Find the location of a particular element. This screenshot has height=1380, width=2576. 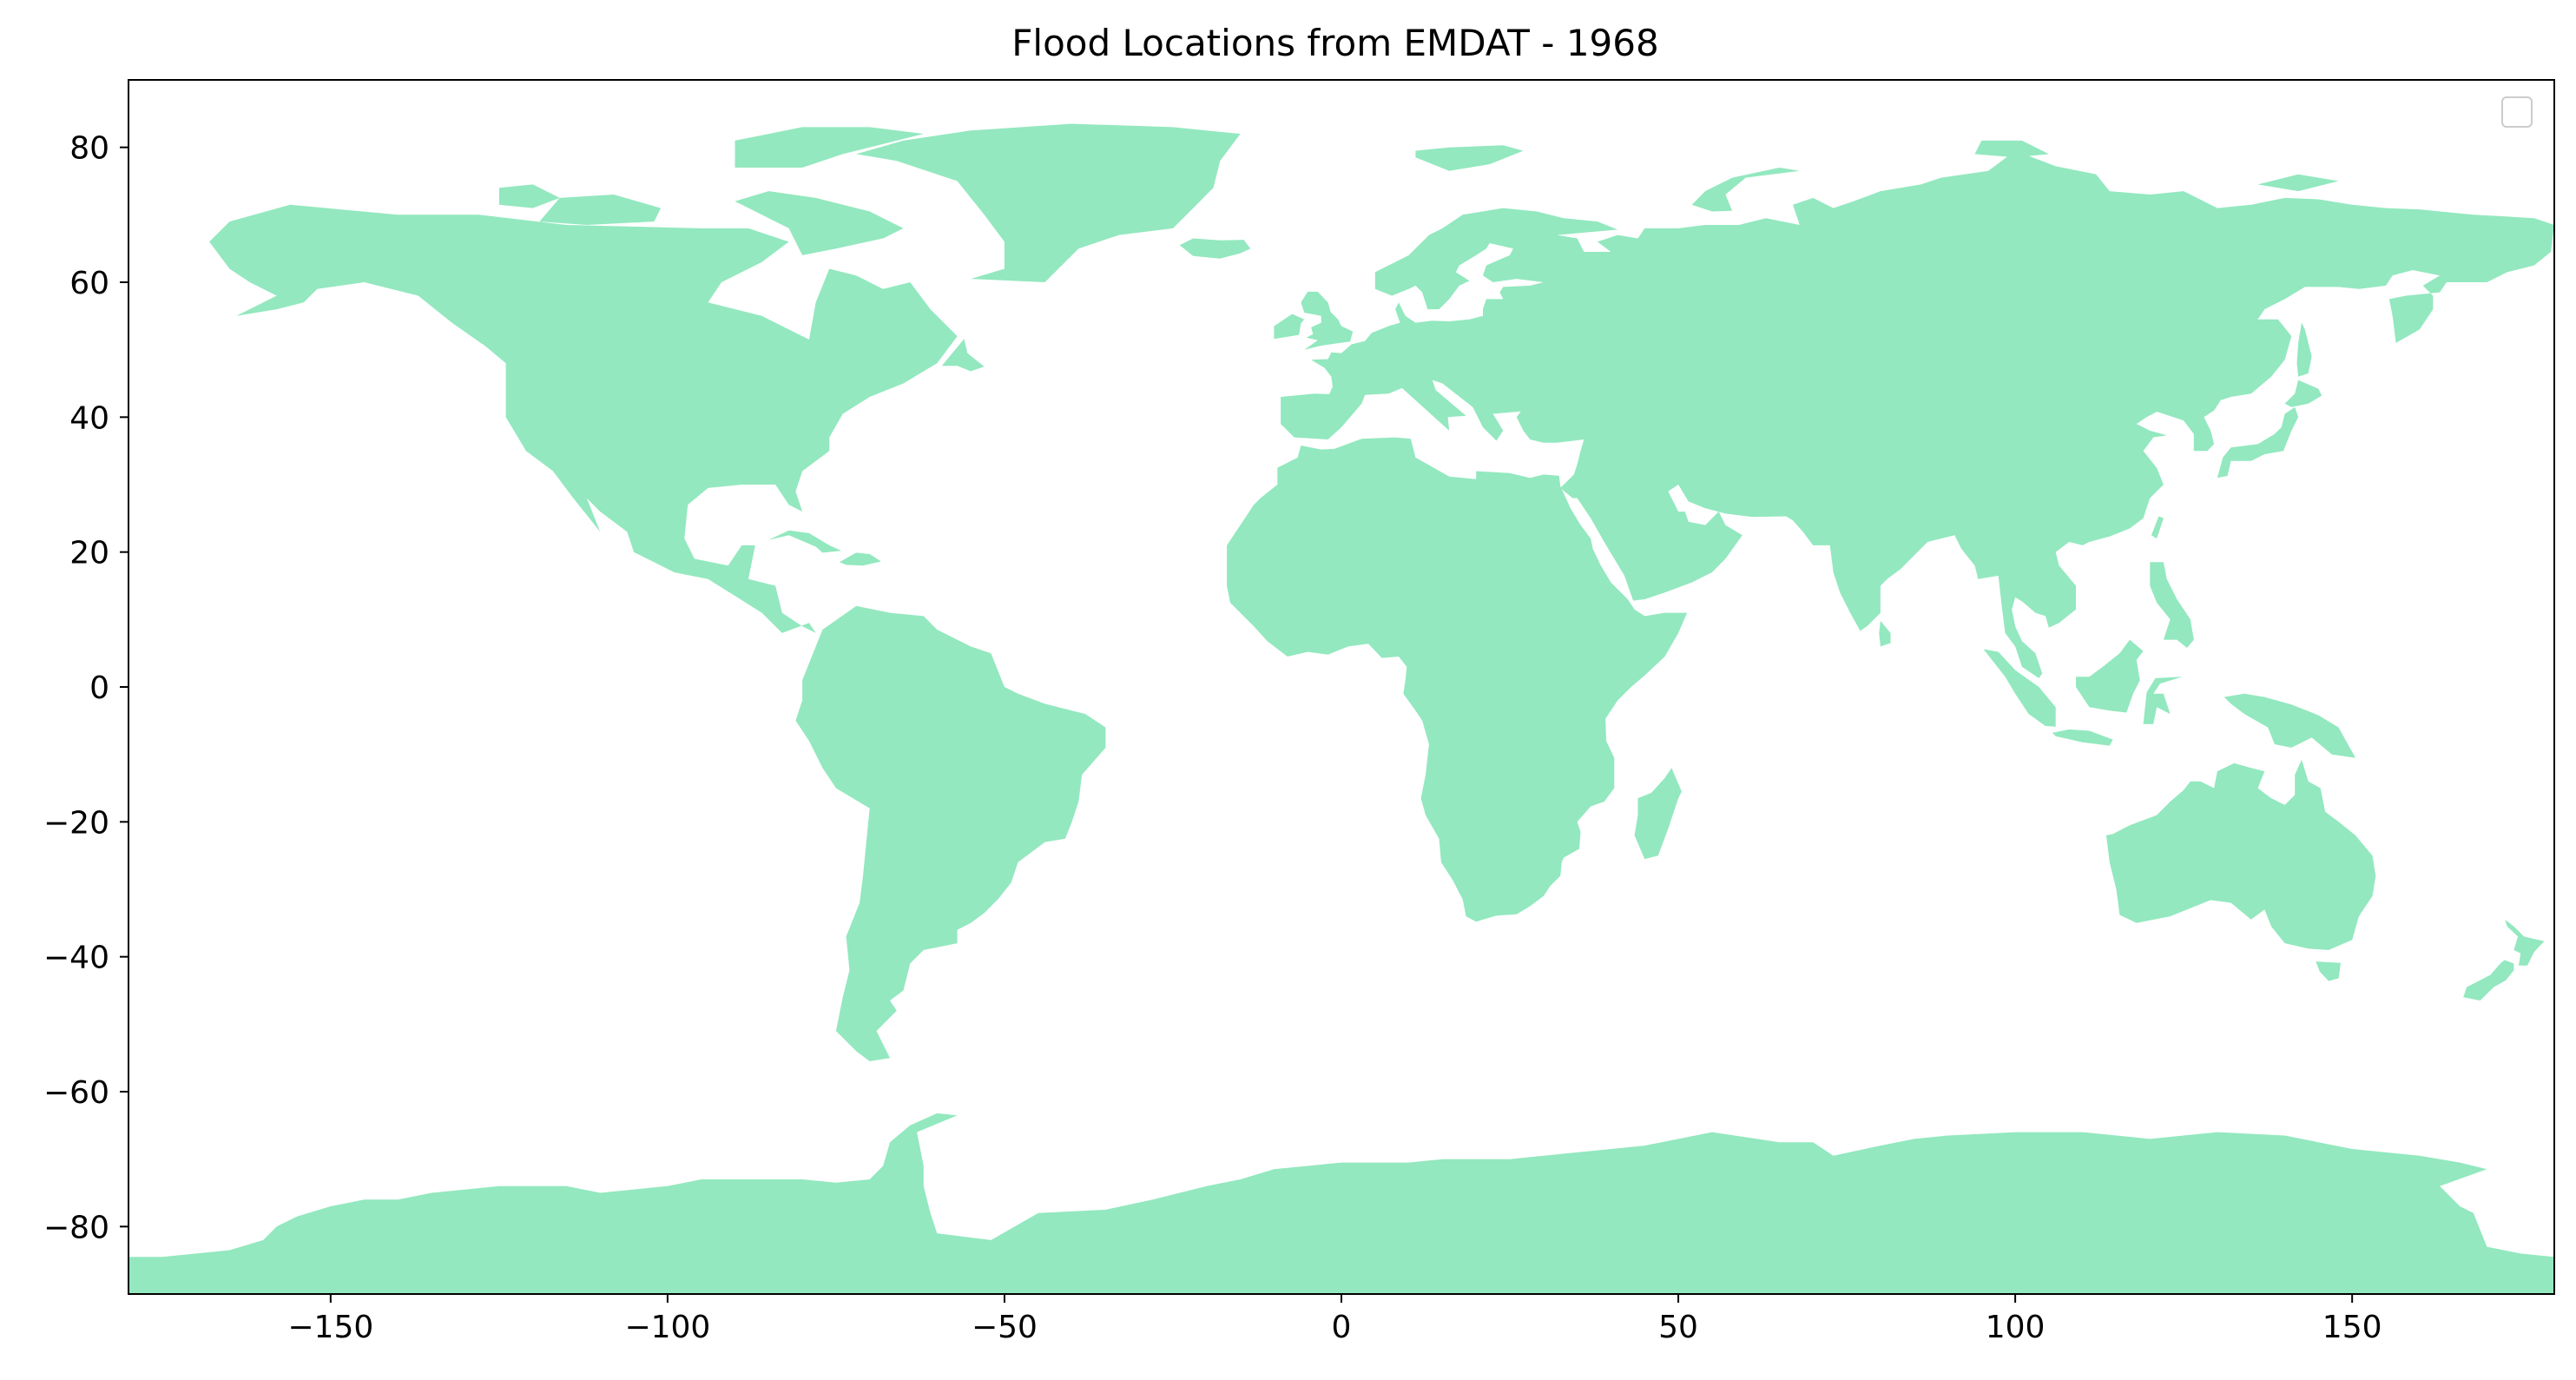

landmass-britain is located at coordinates (1327, 320).